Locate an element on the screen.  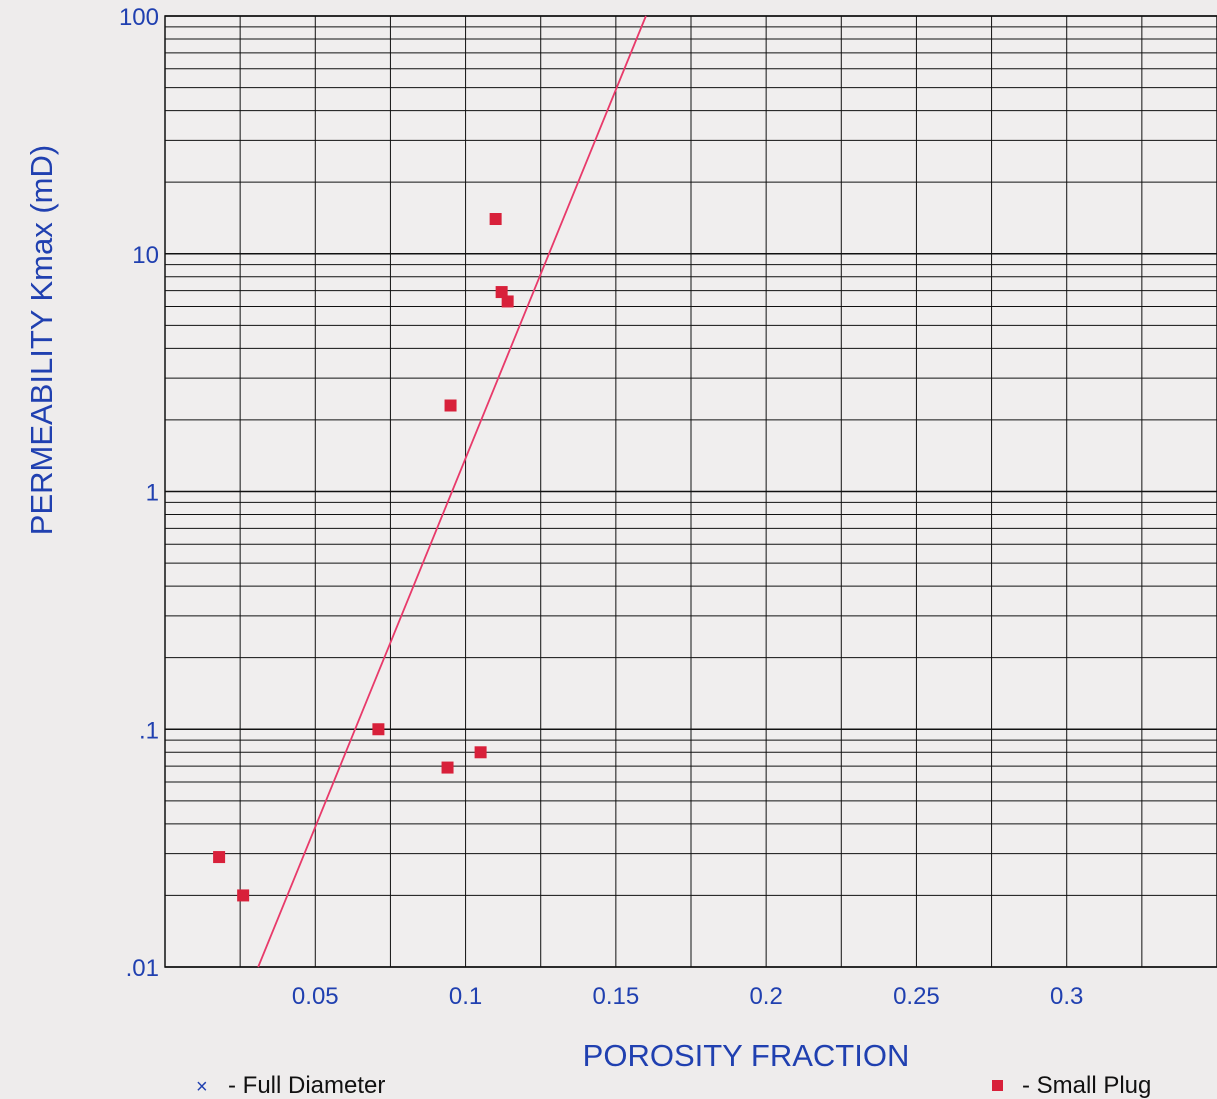
x-tick-label: 0.15 is located at coordinates (615, 996).